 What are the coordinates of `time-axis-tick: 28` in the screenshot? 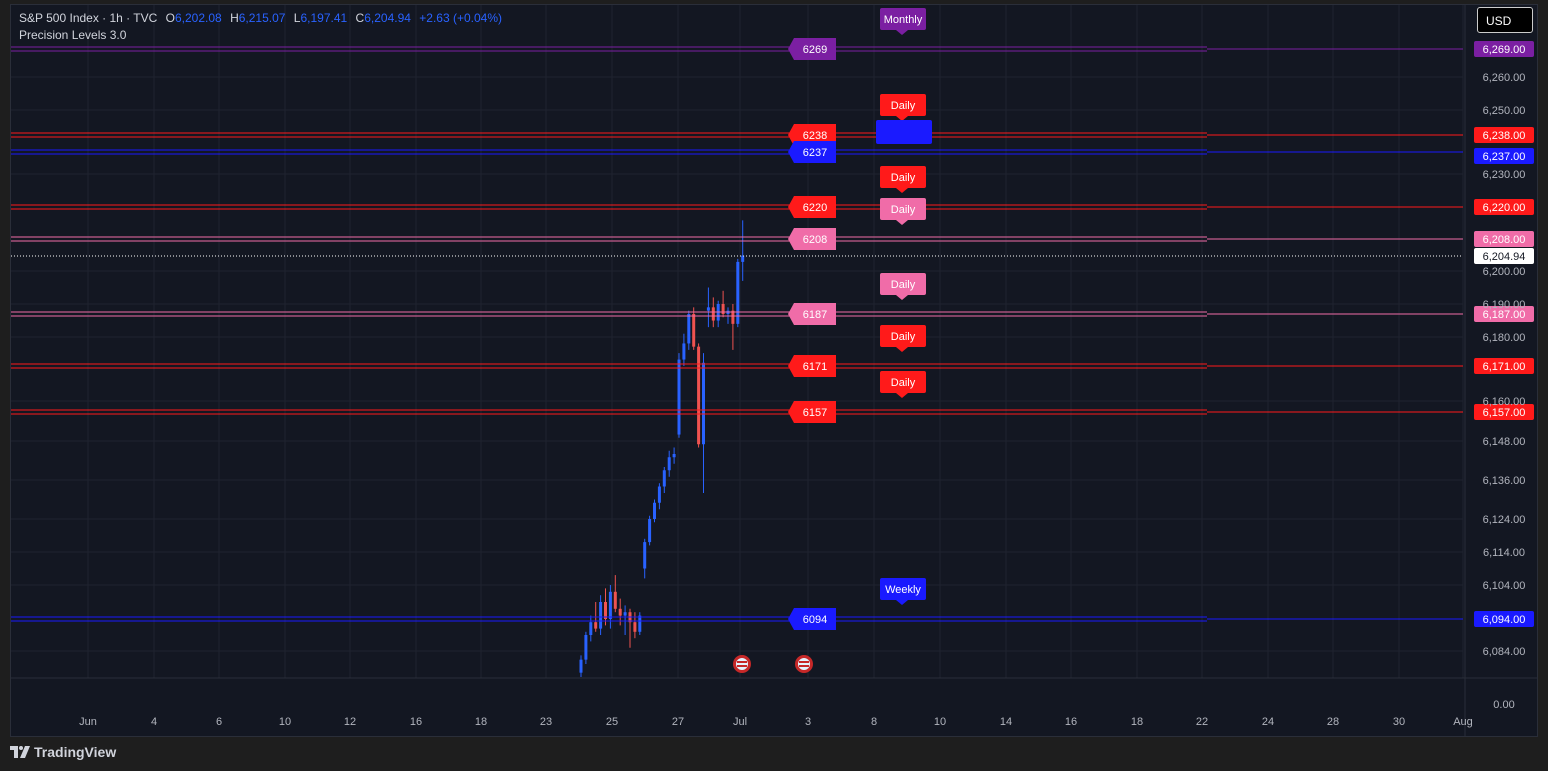 It's located at (1333, 722).